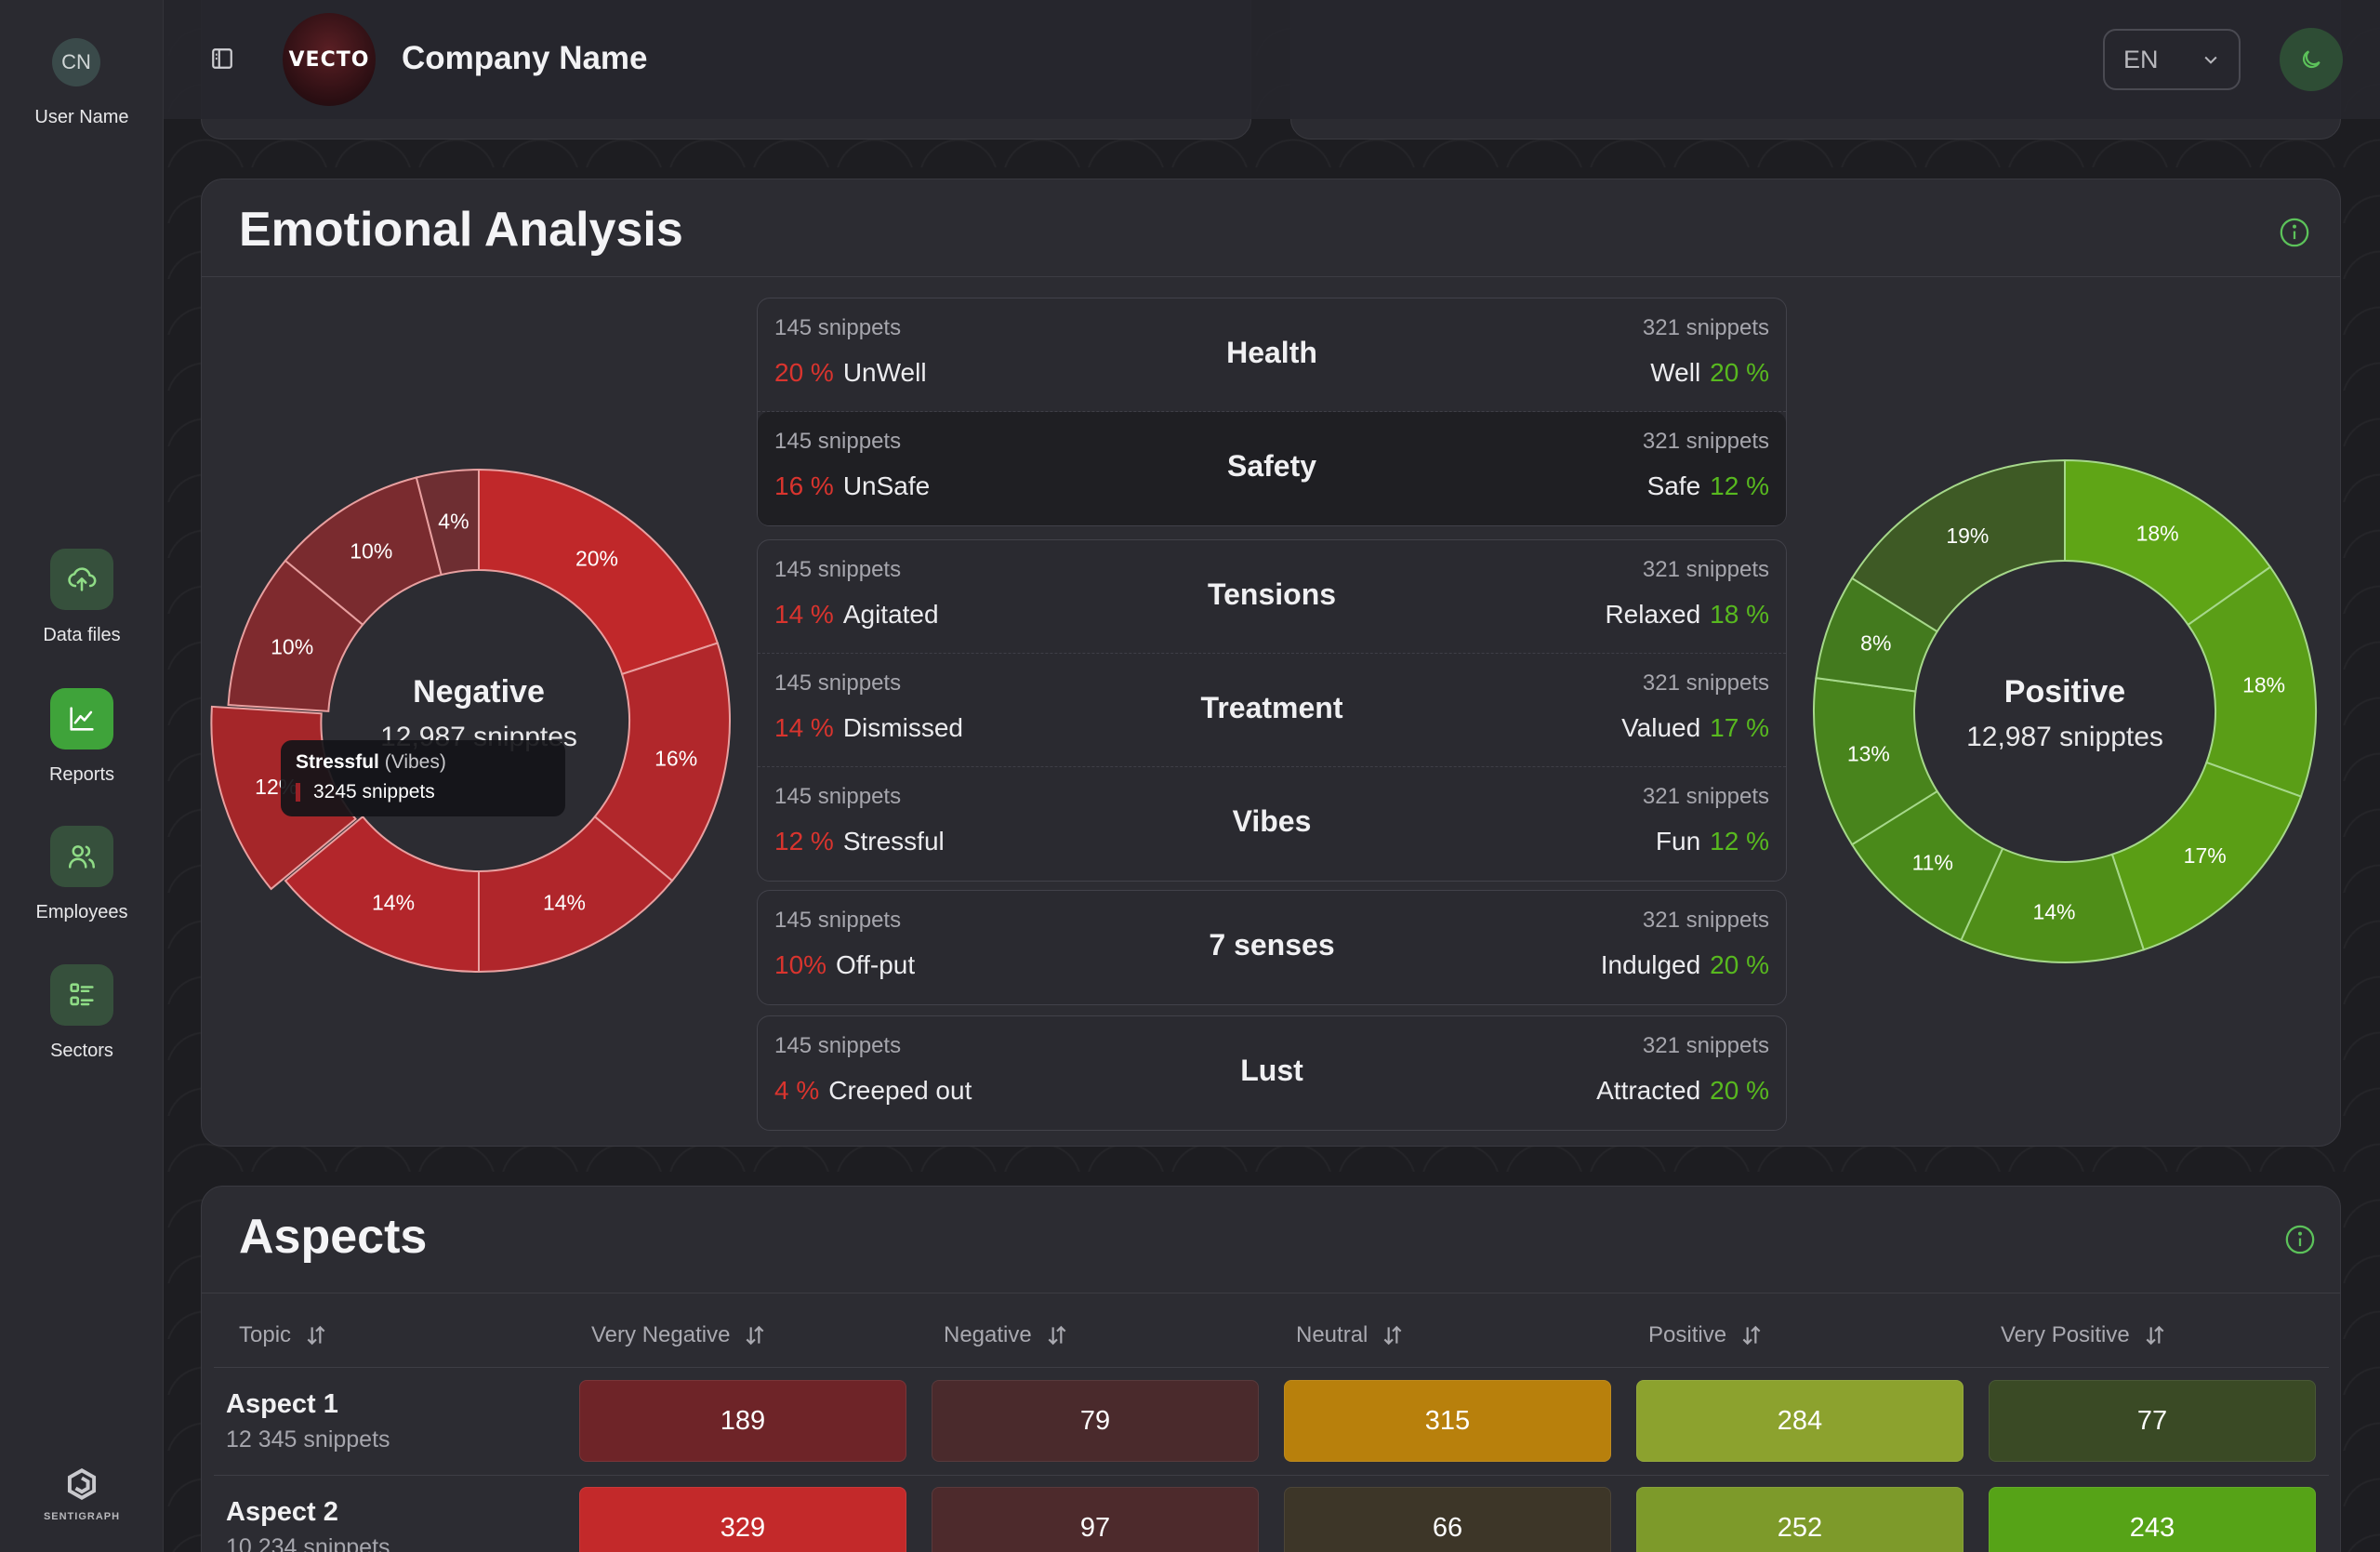  I want to click on aspect-cell-negative: 97, so click(1095, 1519).